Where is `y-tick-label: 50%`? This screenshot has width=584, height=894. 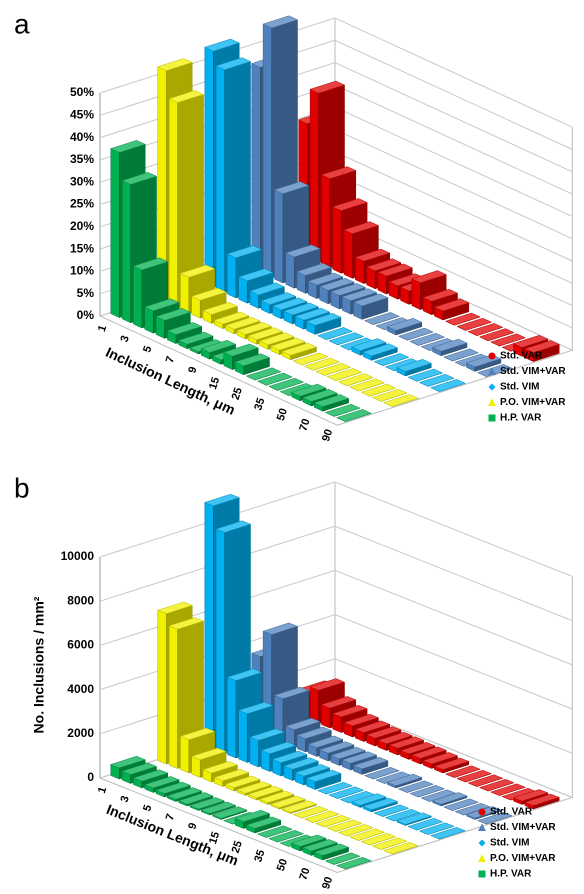
y-tick-label: 50% is located at coordinates (82, 92).